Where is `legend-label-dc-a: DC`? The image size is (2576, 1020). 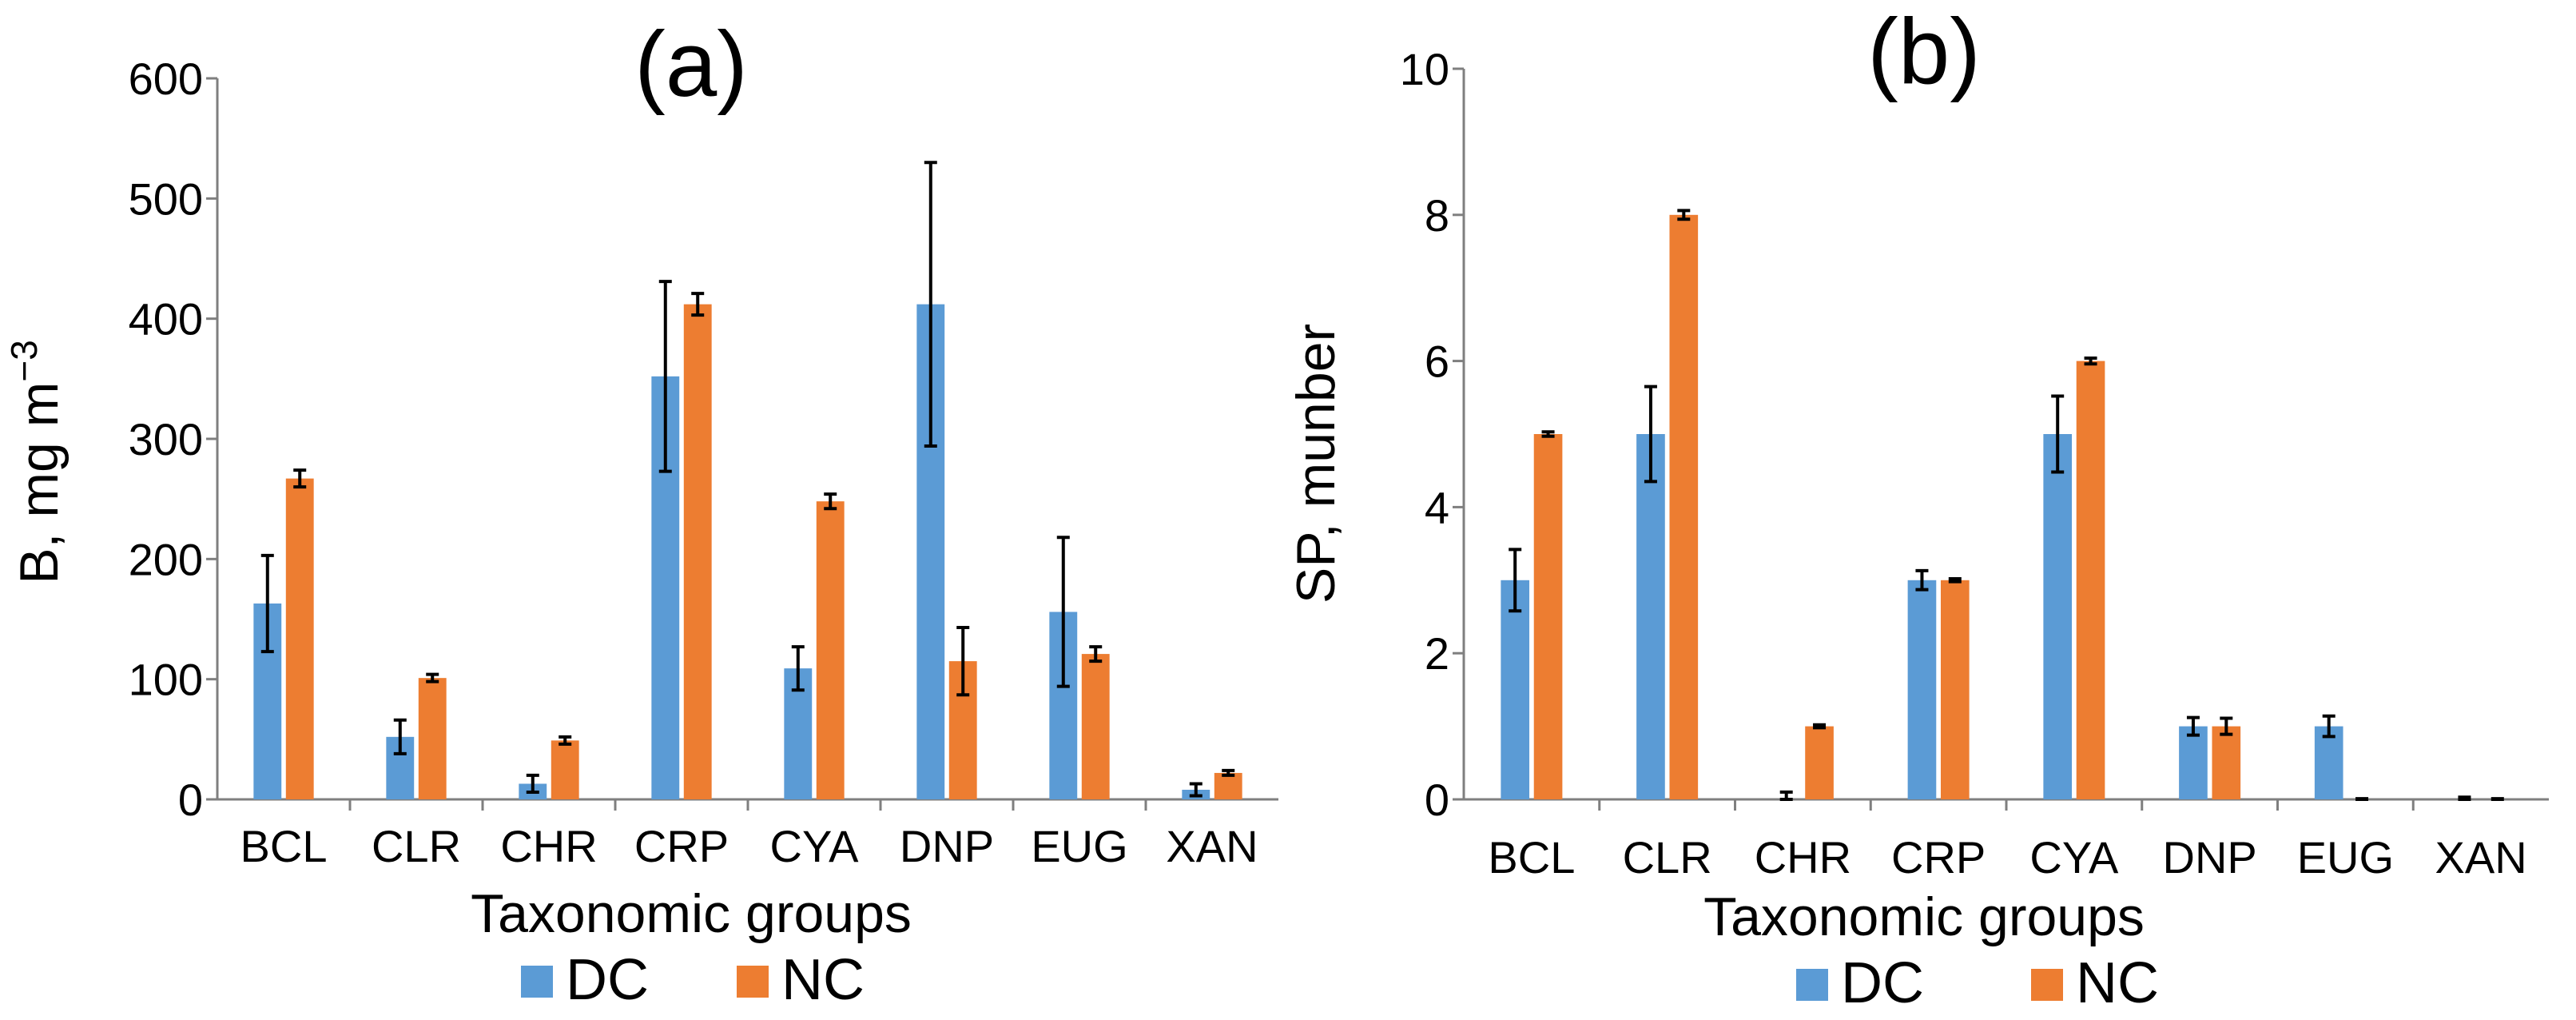
legend-label-dc-a: DC is located at coordinates (607, 980).